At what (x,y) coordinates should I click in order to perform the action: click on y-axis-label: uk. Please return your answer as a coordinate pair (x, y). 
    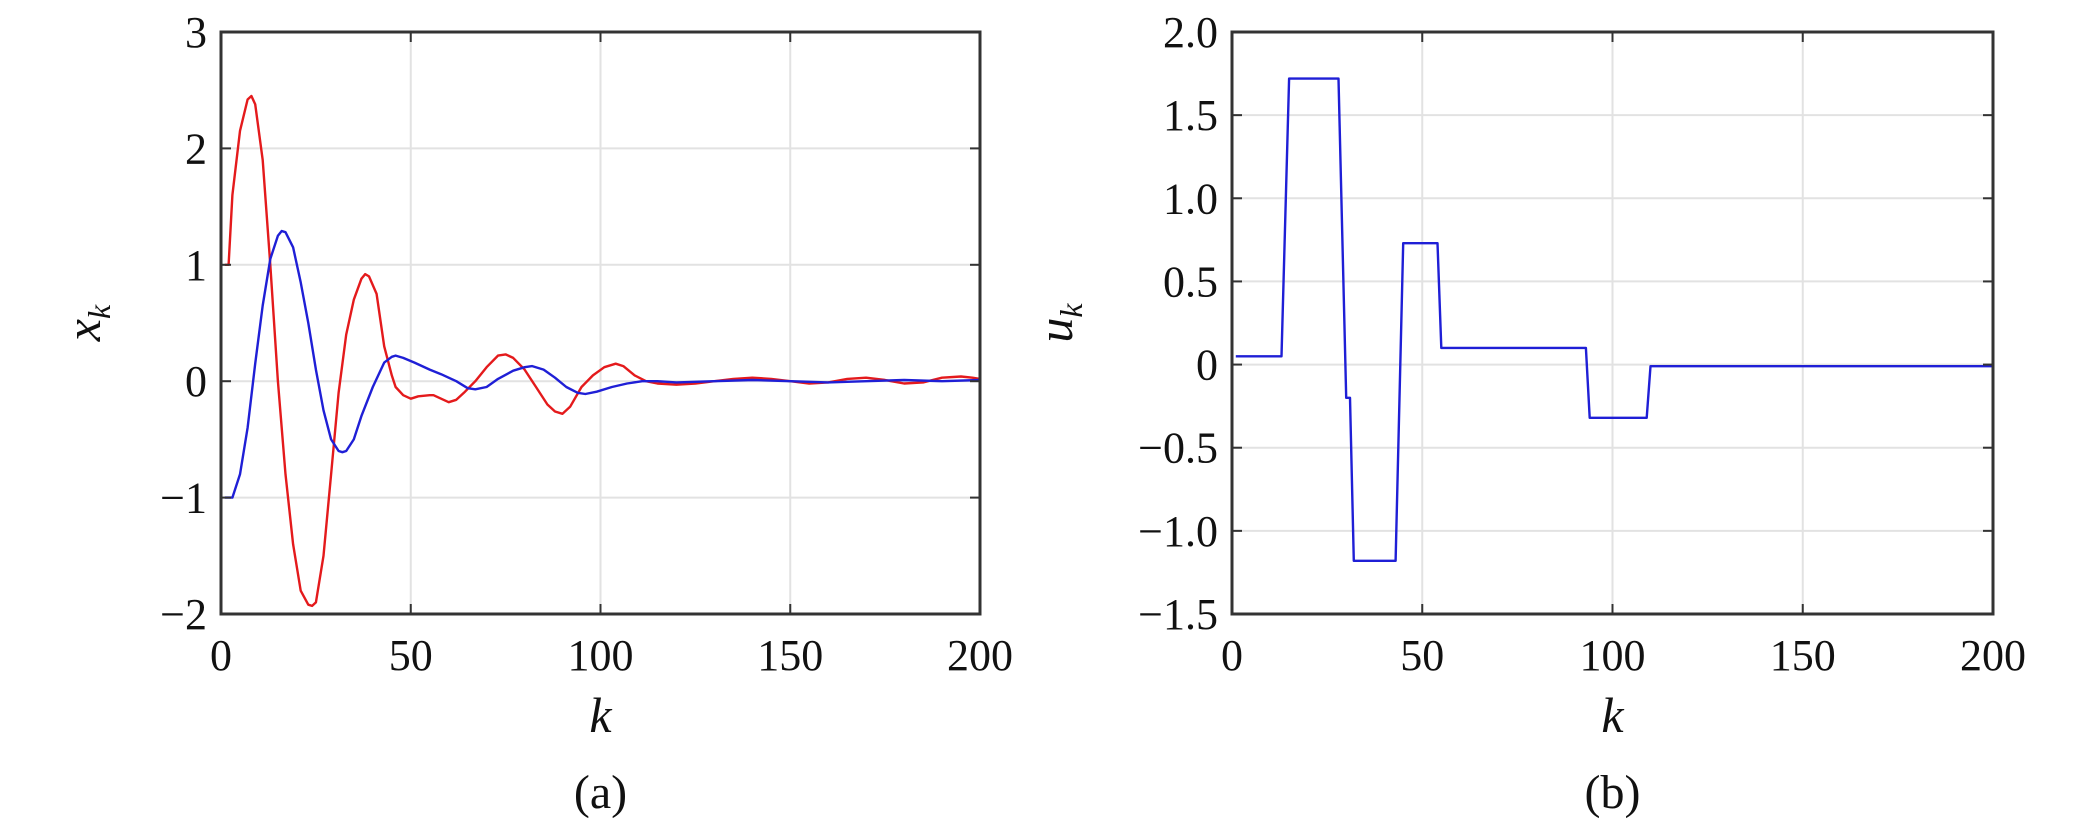
    Looking at the image, I should click on (1058, 323).